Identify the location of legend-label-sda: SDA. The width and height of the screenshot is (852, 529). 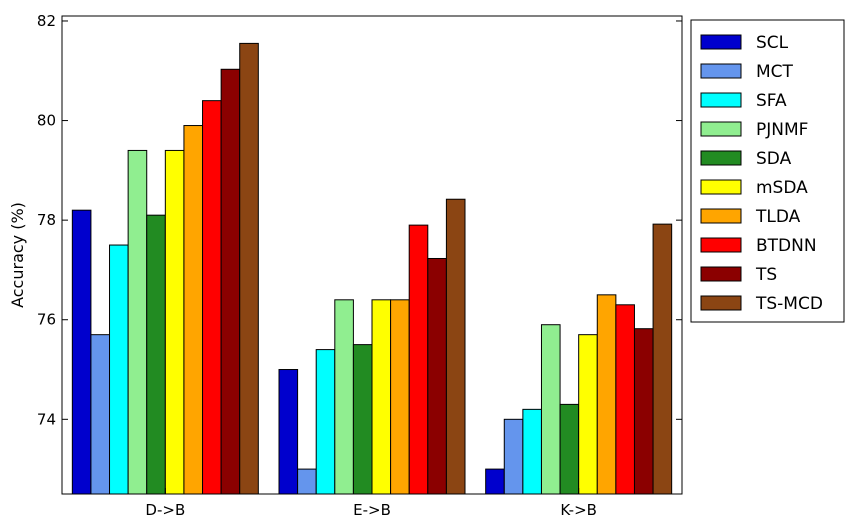
(774, 159).